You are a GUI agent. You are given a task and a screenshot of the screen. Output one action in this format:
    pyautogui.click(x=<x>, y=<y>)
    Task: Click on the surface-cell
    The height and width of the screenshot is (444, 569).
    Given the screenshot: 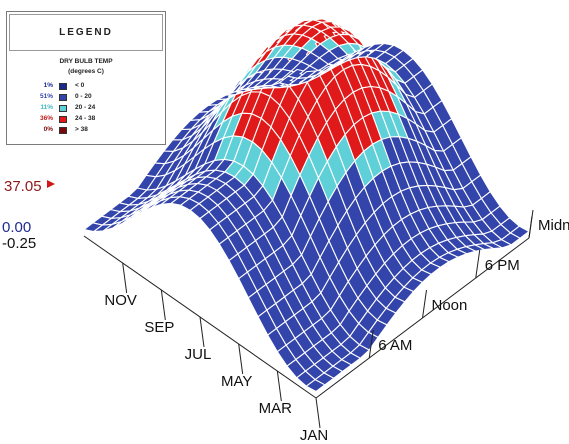 What is the action you would take?
    pyautogui.click(x=520, y=232)
    